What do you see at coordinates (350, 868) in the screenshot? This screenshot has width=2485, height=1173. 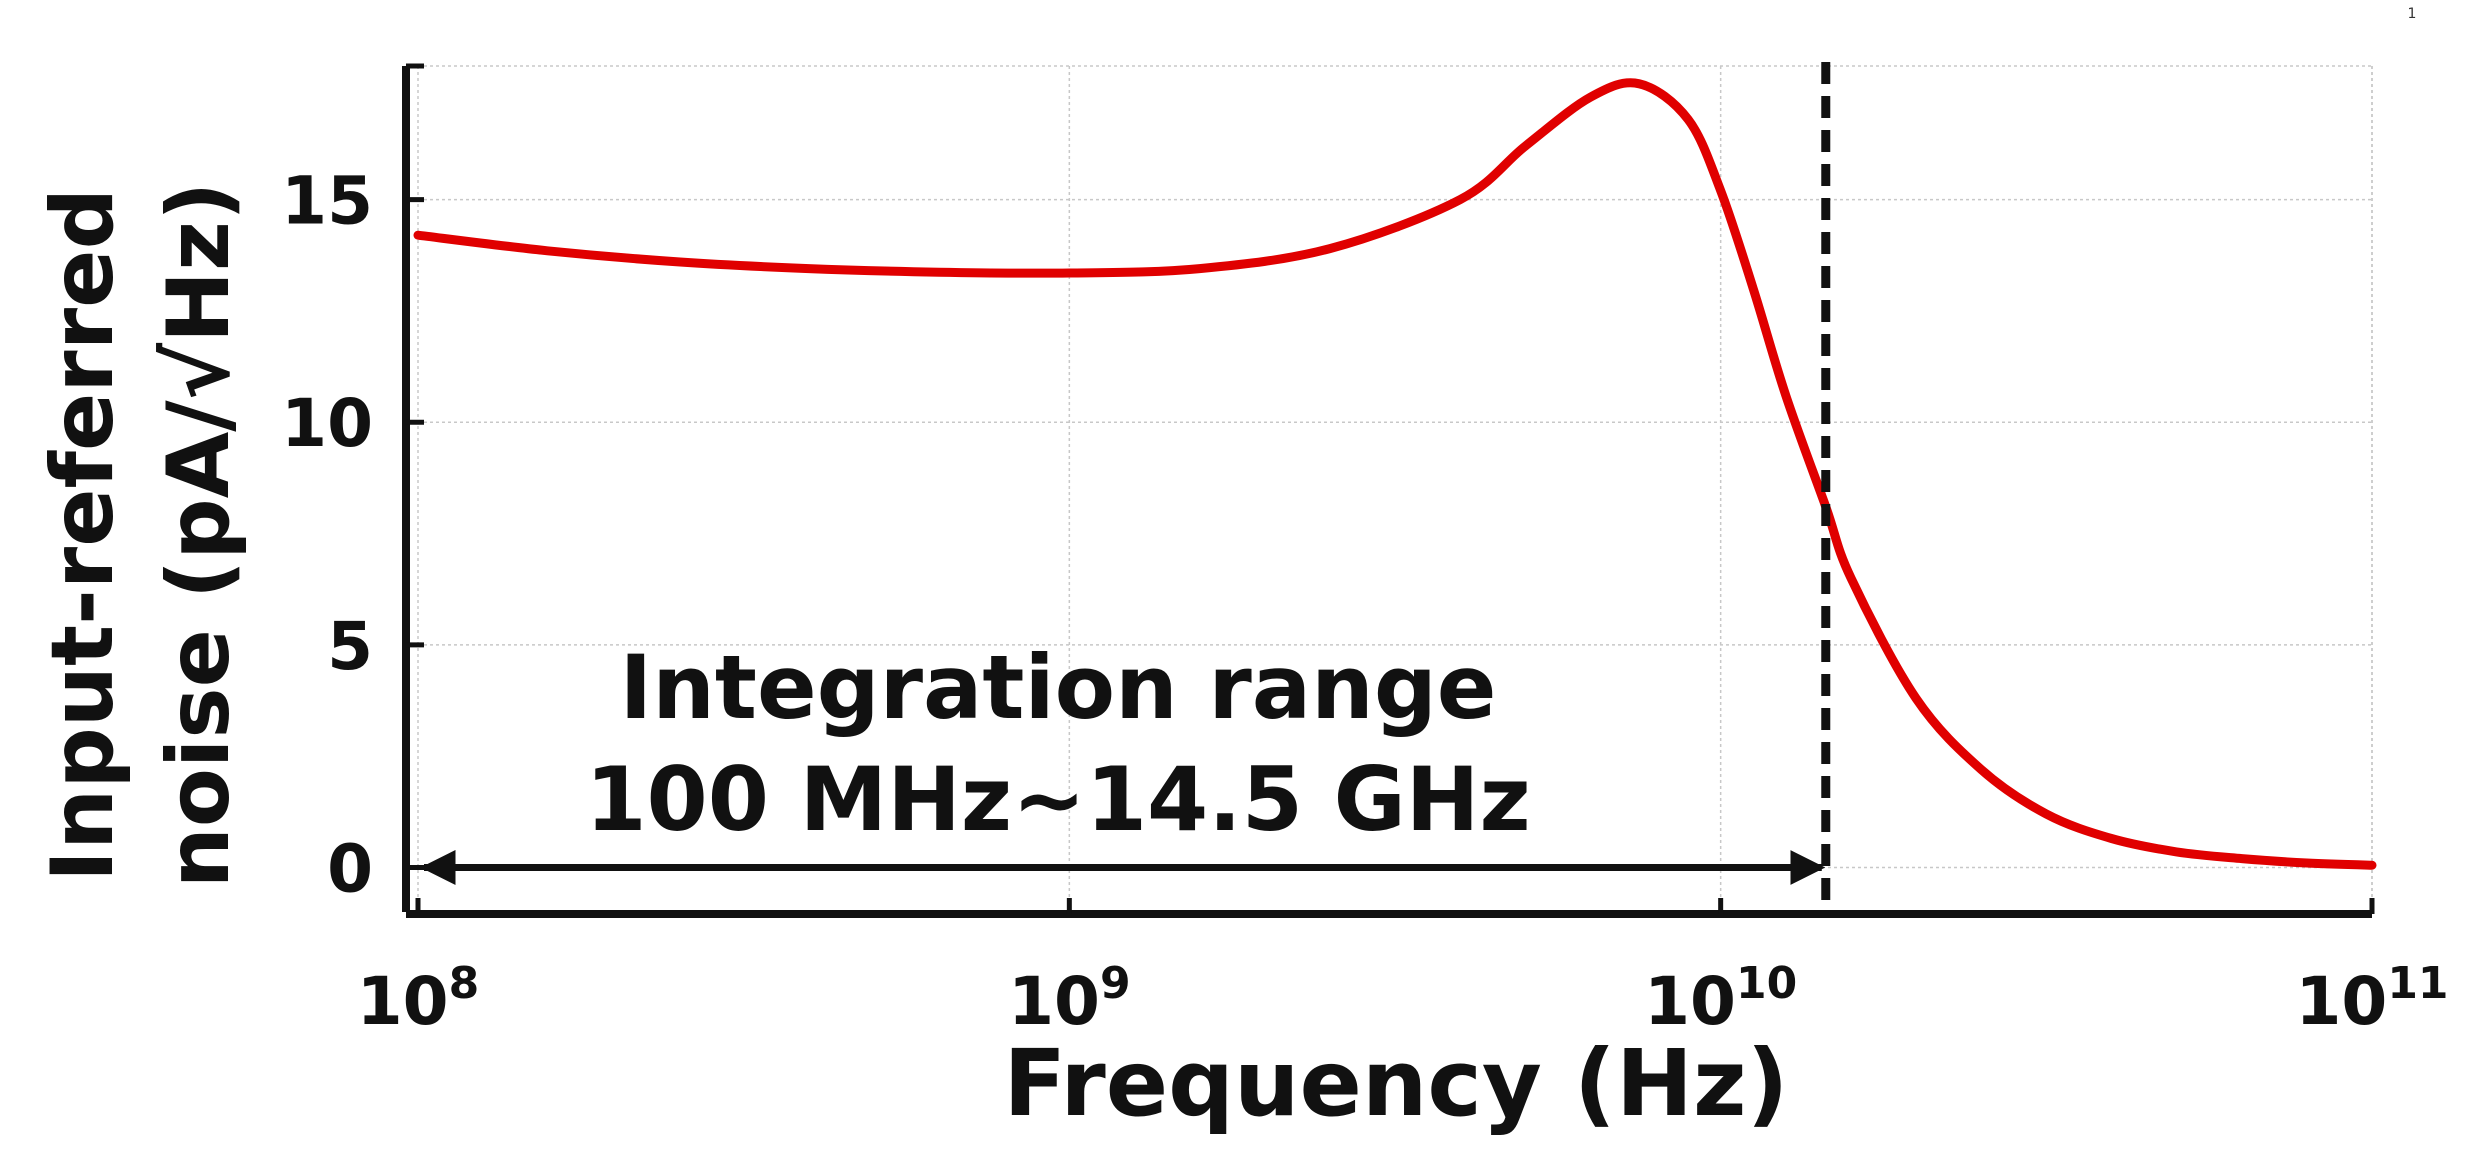 I see `y-tick-label: 0` at bounding box center [350, 868].